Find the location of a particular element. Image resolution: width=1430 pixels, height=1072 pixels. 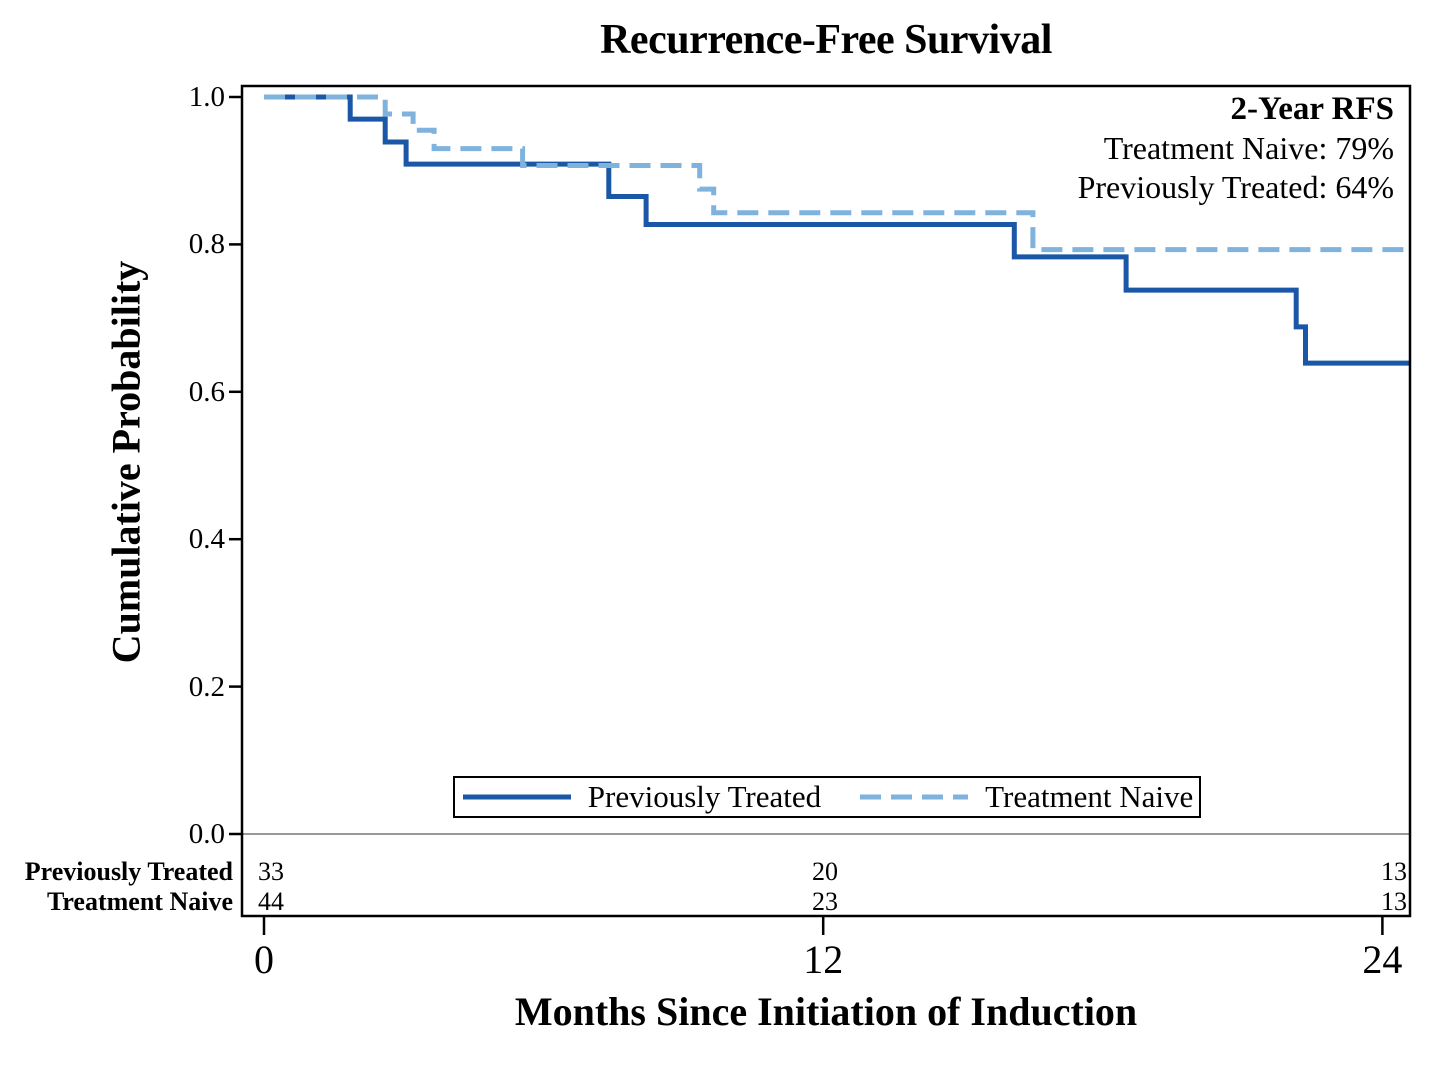

risk-count-treatment-naive: 23 is located at coordinates (825, 901).